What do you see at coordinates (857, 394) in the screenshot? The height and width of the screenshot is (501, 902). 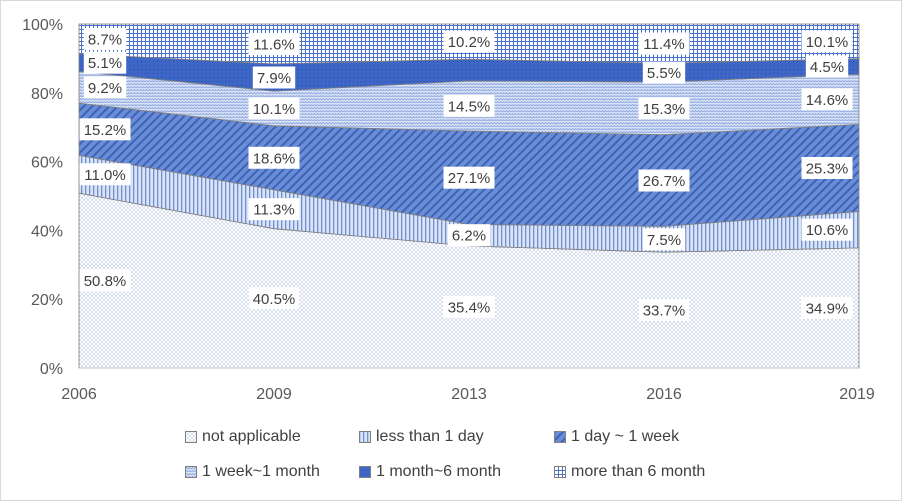 I see `x-tick-label: 2019` at bounding box center [857, 394].